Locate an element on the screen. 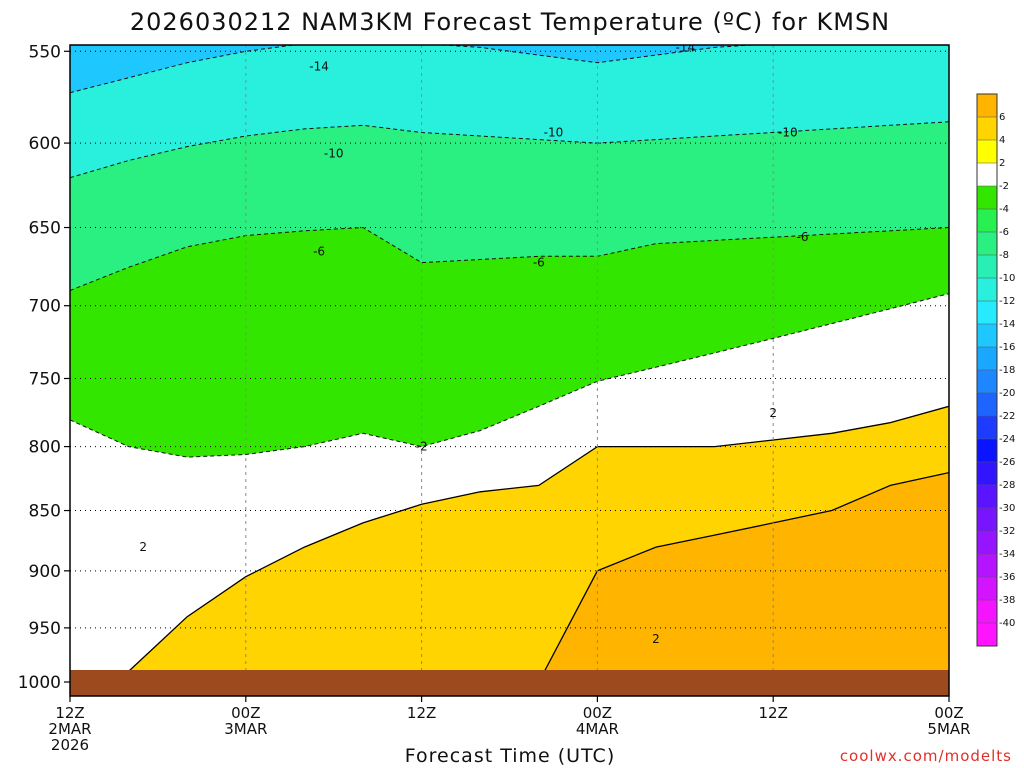 The height and width of the screenshot is (768, 1024). colorbar-label: 2 is located at coordinates (1002, 163).